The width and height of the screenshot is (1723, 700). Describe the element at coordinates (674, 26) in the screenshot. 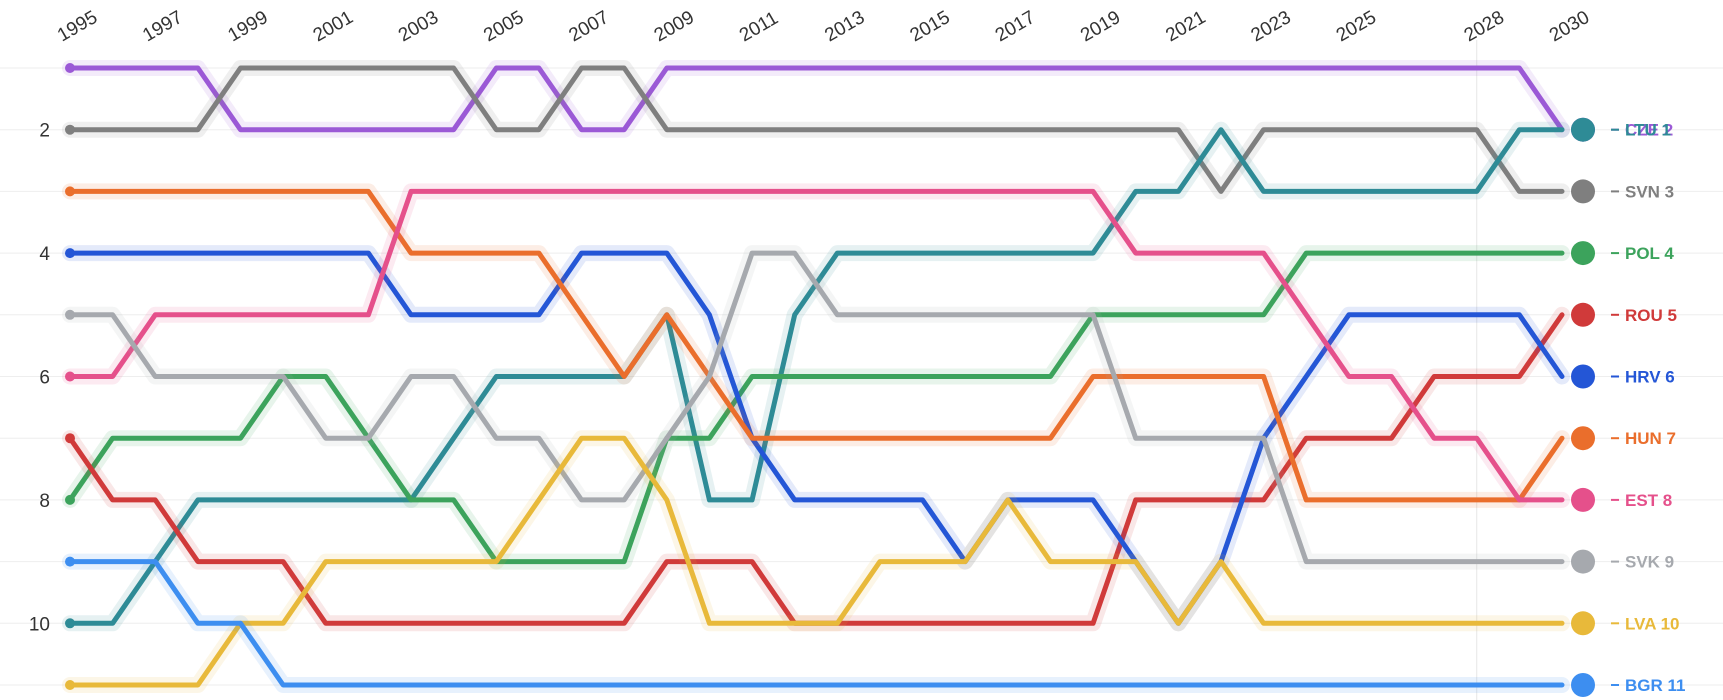

I see `x-tick-label: 2009` at that location.